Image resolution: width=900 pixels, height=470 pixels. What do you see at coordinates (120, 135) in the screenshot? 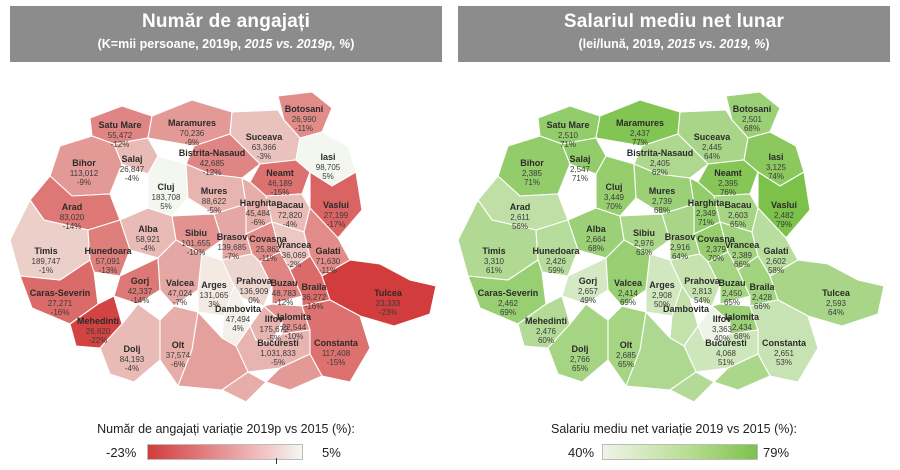
I see `employee-count-satu-mare: 55,472` at bounding box center [120, 135].